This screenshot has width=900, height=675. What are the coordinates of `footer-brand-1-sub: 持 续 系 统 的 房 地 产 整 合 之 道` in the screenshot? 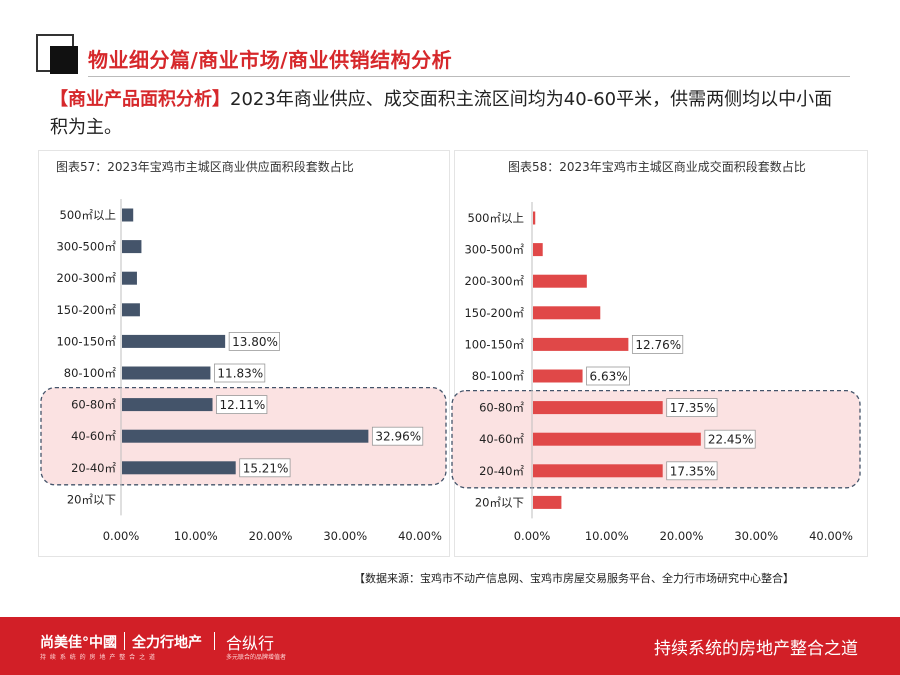 It's located at (98, 657).